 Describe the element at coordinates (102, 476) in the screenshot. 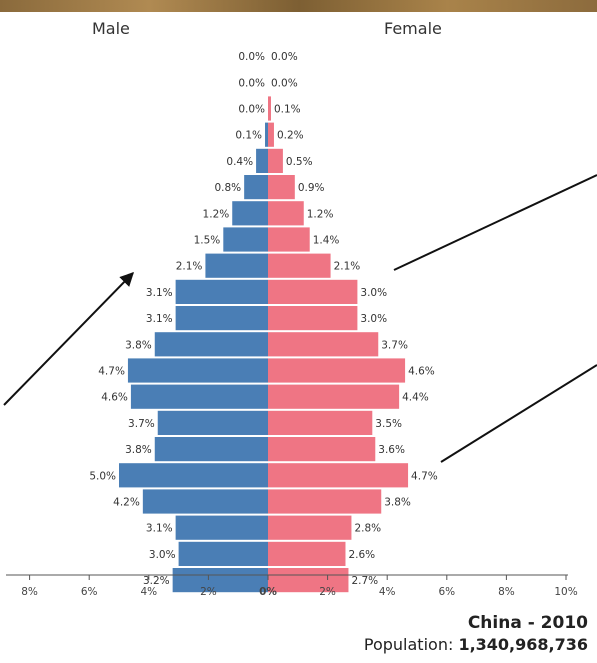

I see `male-value-label: 5.0%` at that location.